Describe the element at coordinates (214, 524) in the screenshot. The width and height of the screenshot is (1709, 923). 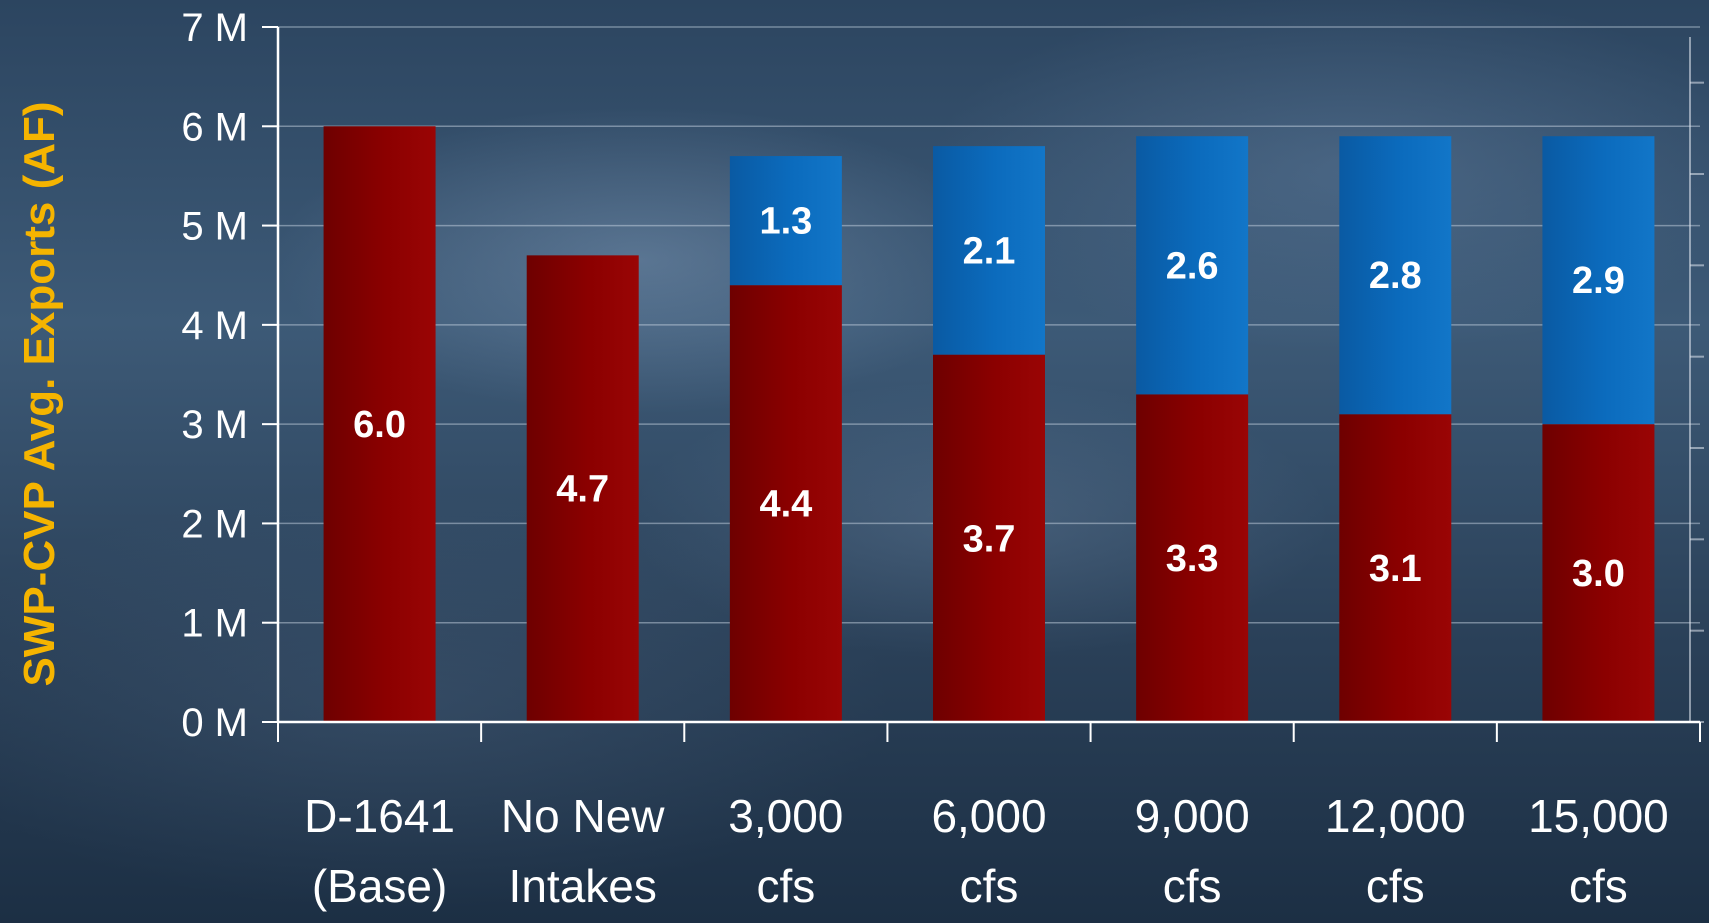
I see `y-tick-label: 2 M` at that location.